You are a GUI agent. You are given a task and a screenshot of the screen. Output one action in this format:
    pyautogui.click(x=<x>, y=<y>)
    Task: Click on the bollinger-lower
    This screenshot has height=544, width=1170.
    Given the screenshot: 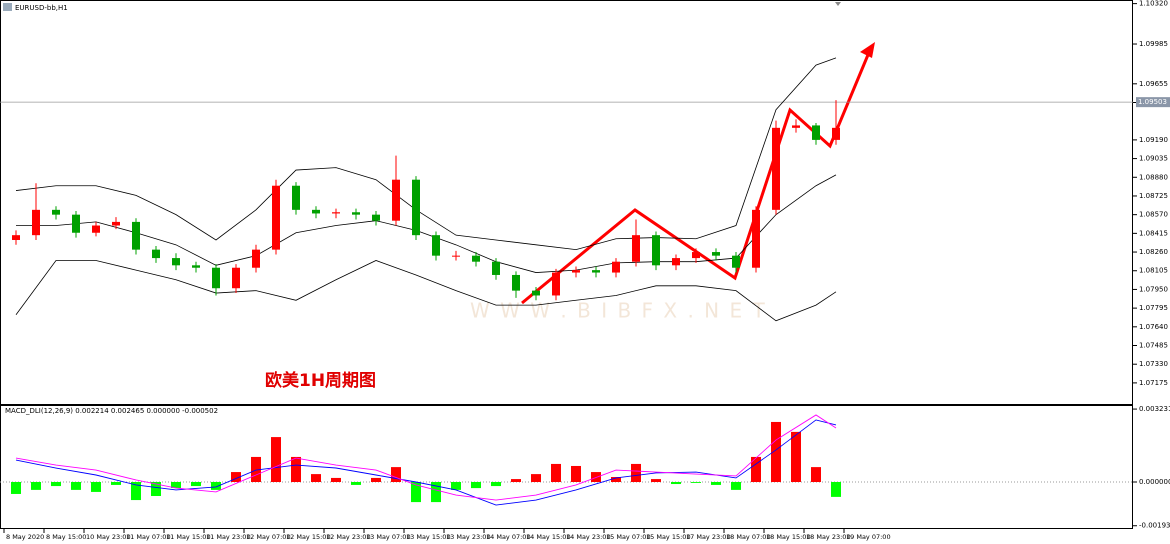 What is the action you would take?
    pyautogui.click(x=426, y=291)
    